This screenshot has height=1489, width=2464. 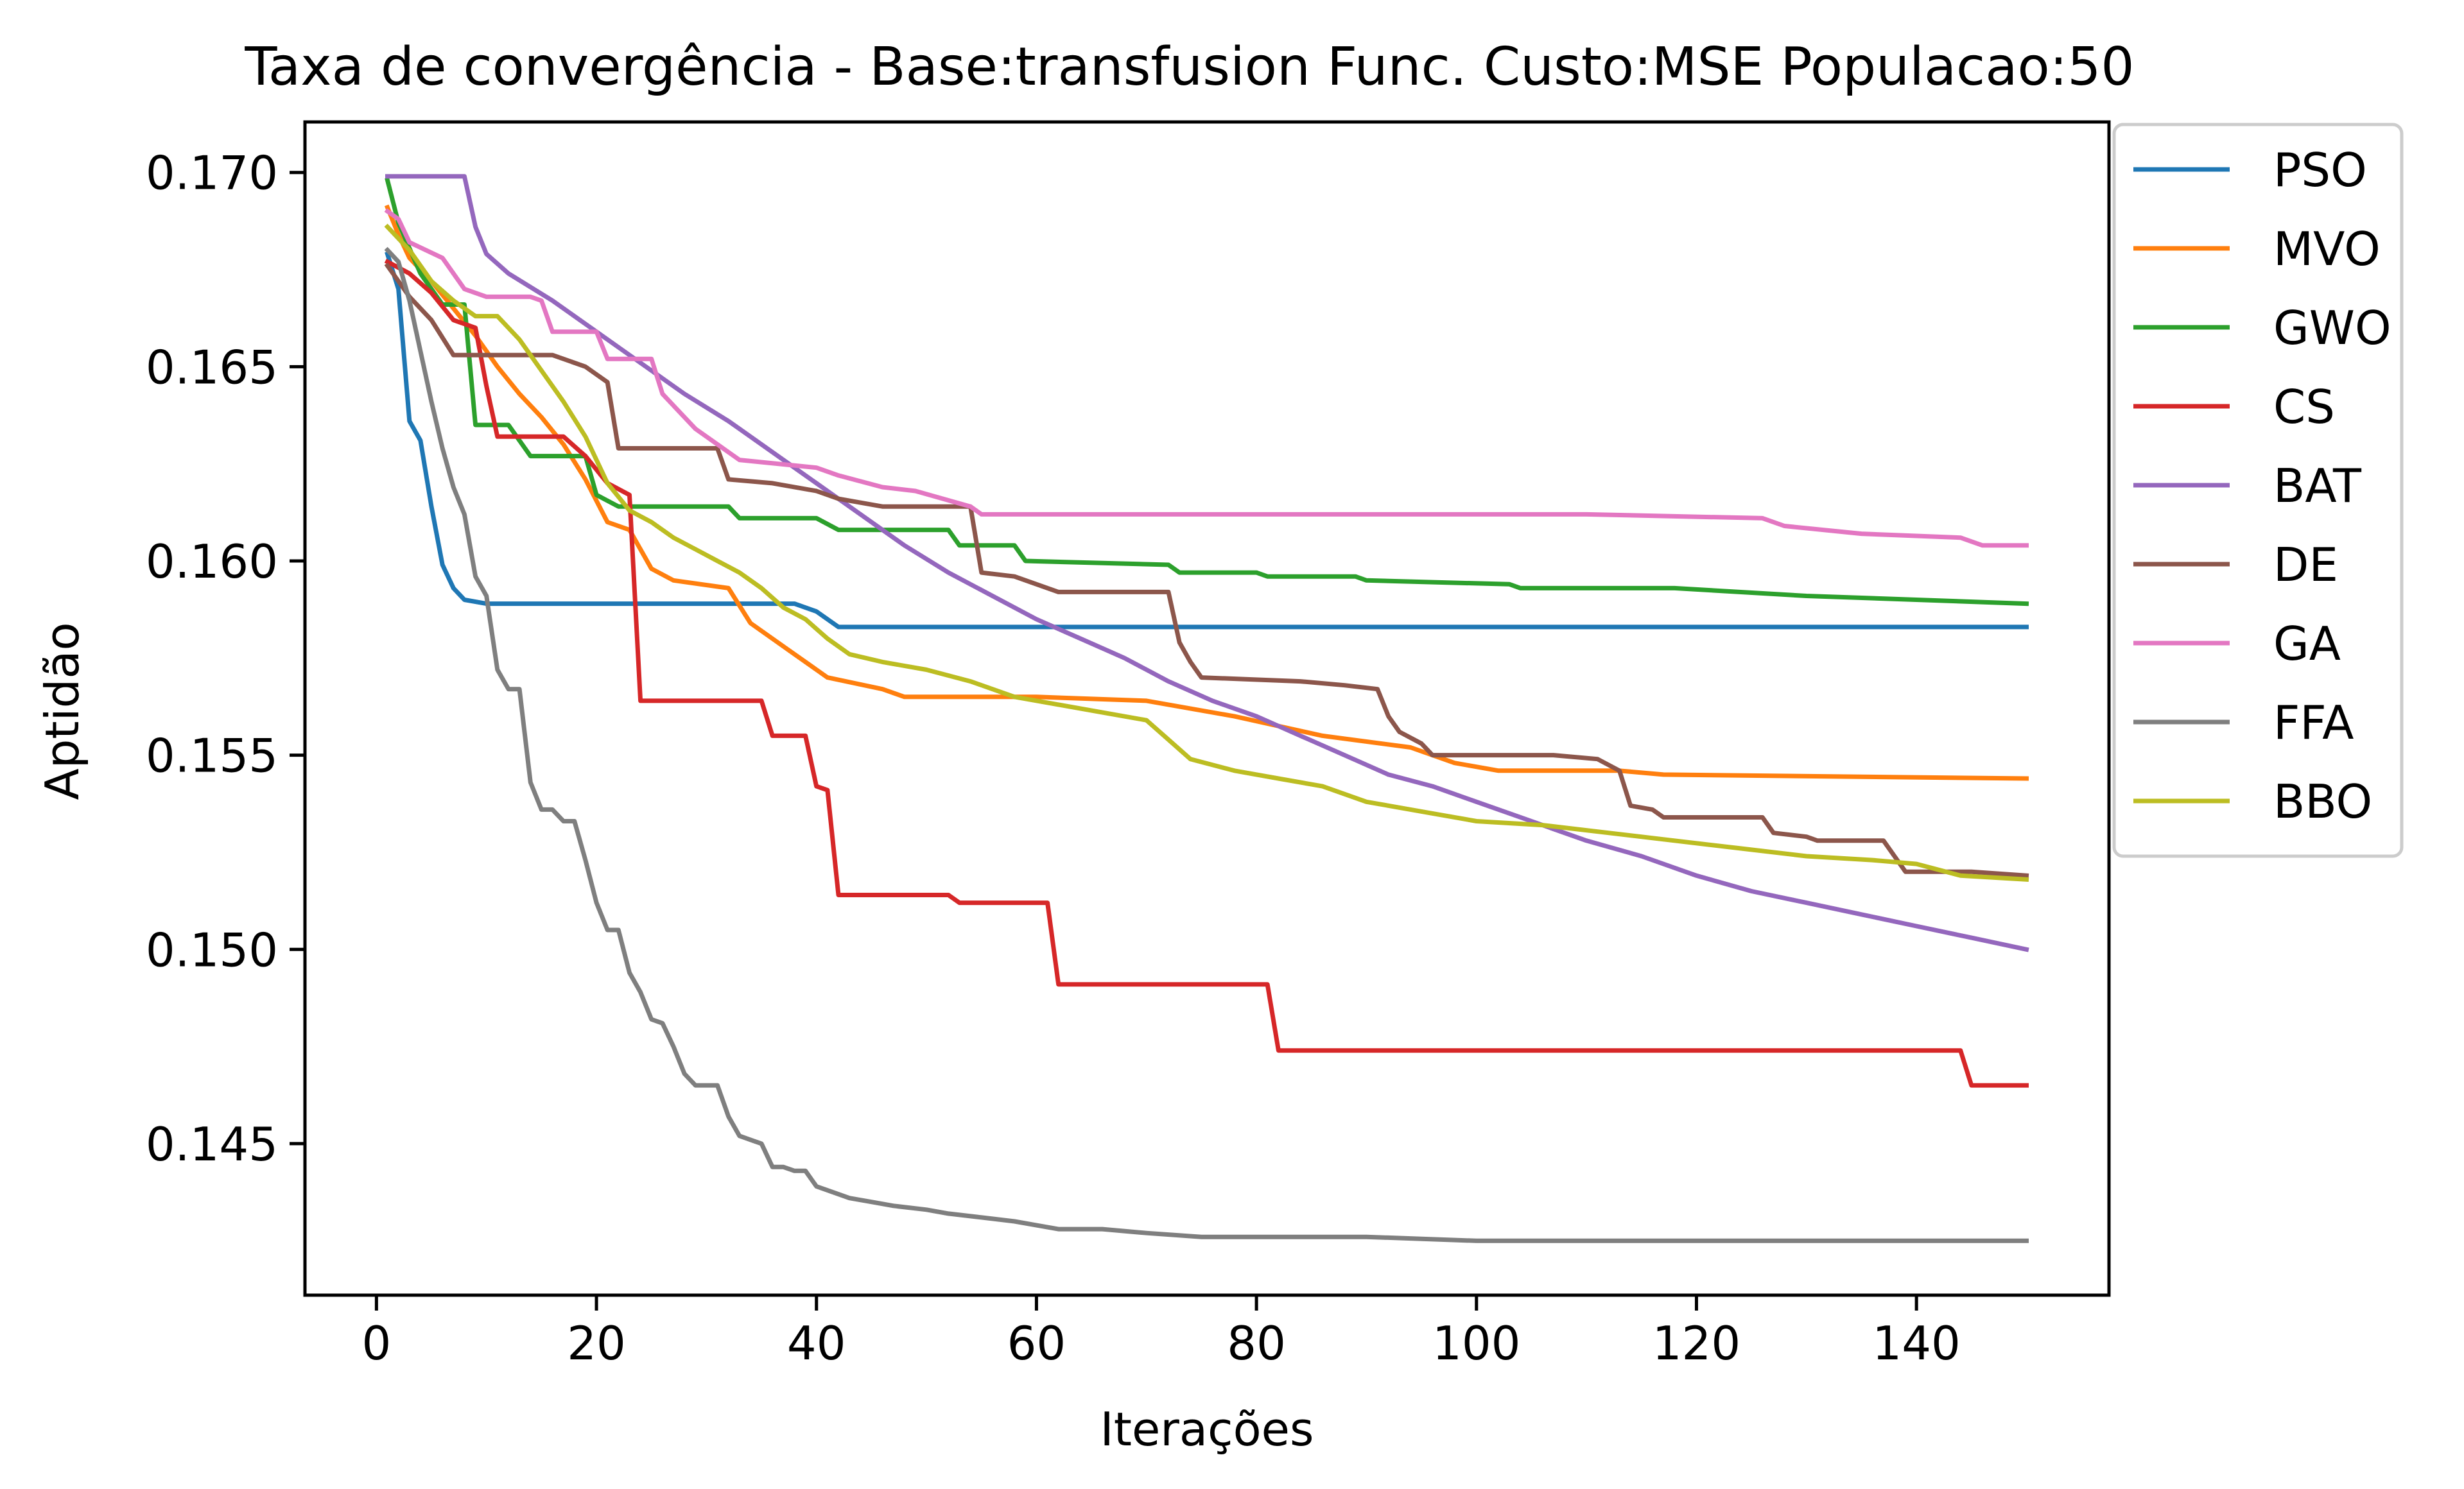 What do you see at coordinates (596, 1343) in the screenshot?
I see `x-tick-label: 20` at bounding box center [596, 1343].